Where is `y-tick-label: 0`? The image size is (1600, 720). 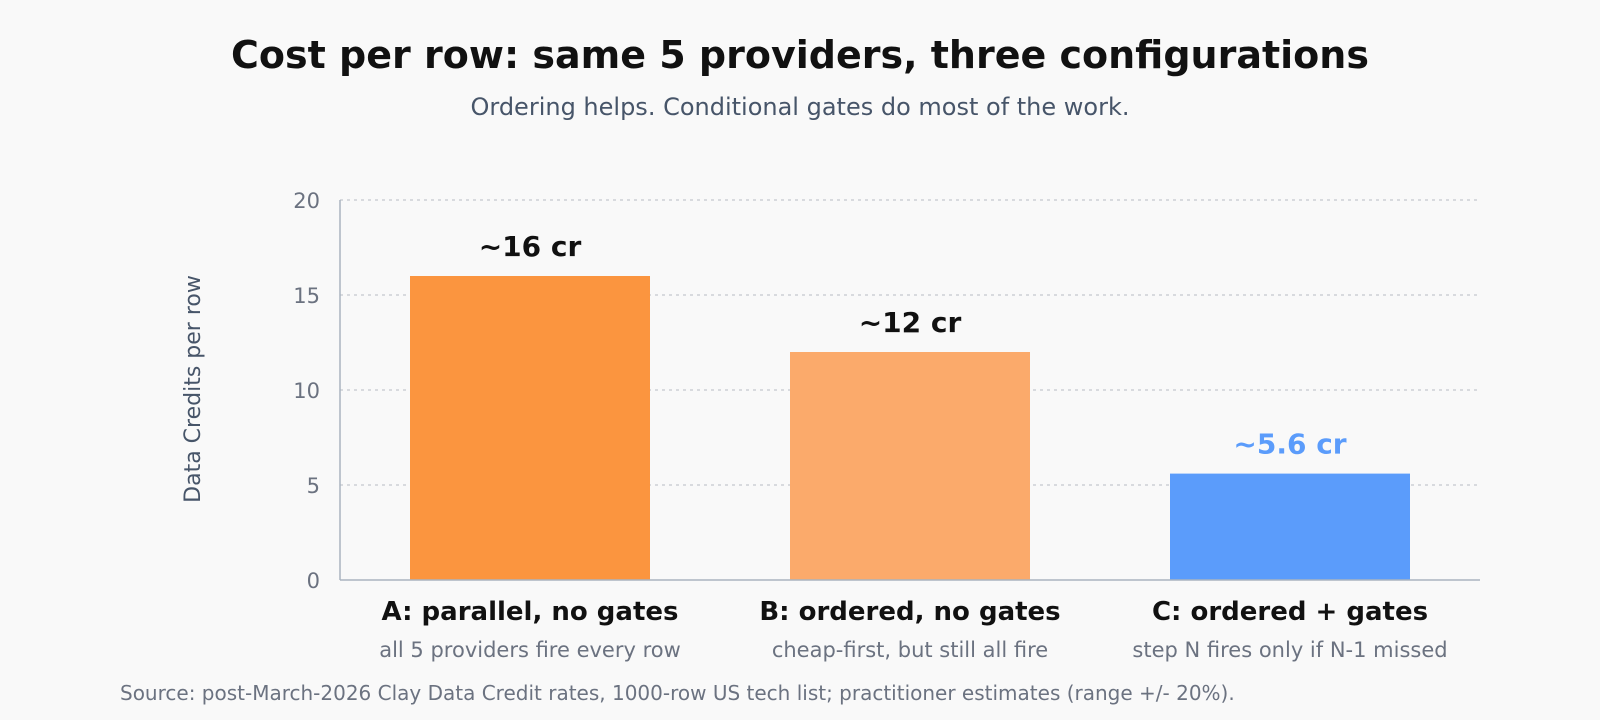
y-tick-label: 0 is located at coordinates (313, 581).